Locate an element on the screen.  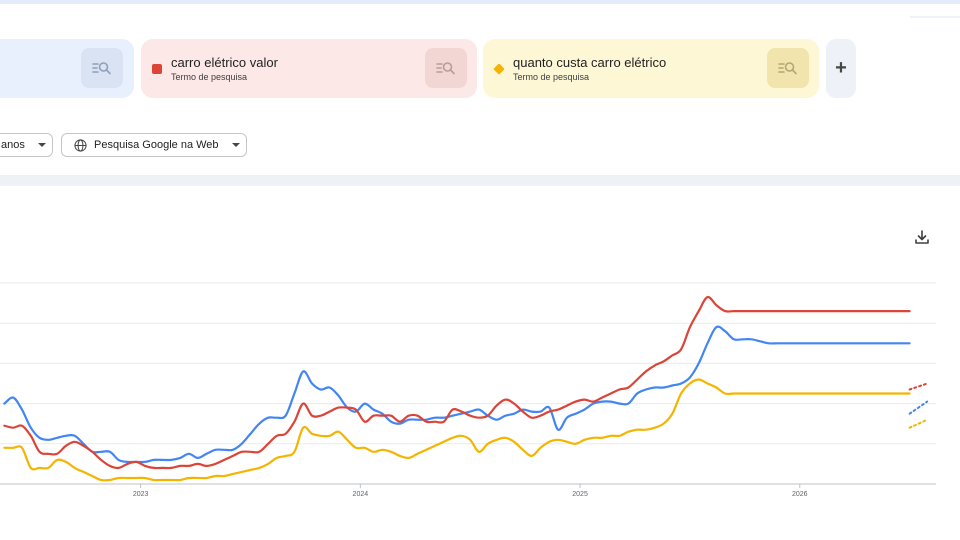
term-1-search-button is located at coordinates (102, 68).